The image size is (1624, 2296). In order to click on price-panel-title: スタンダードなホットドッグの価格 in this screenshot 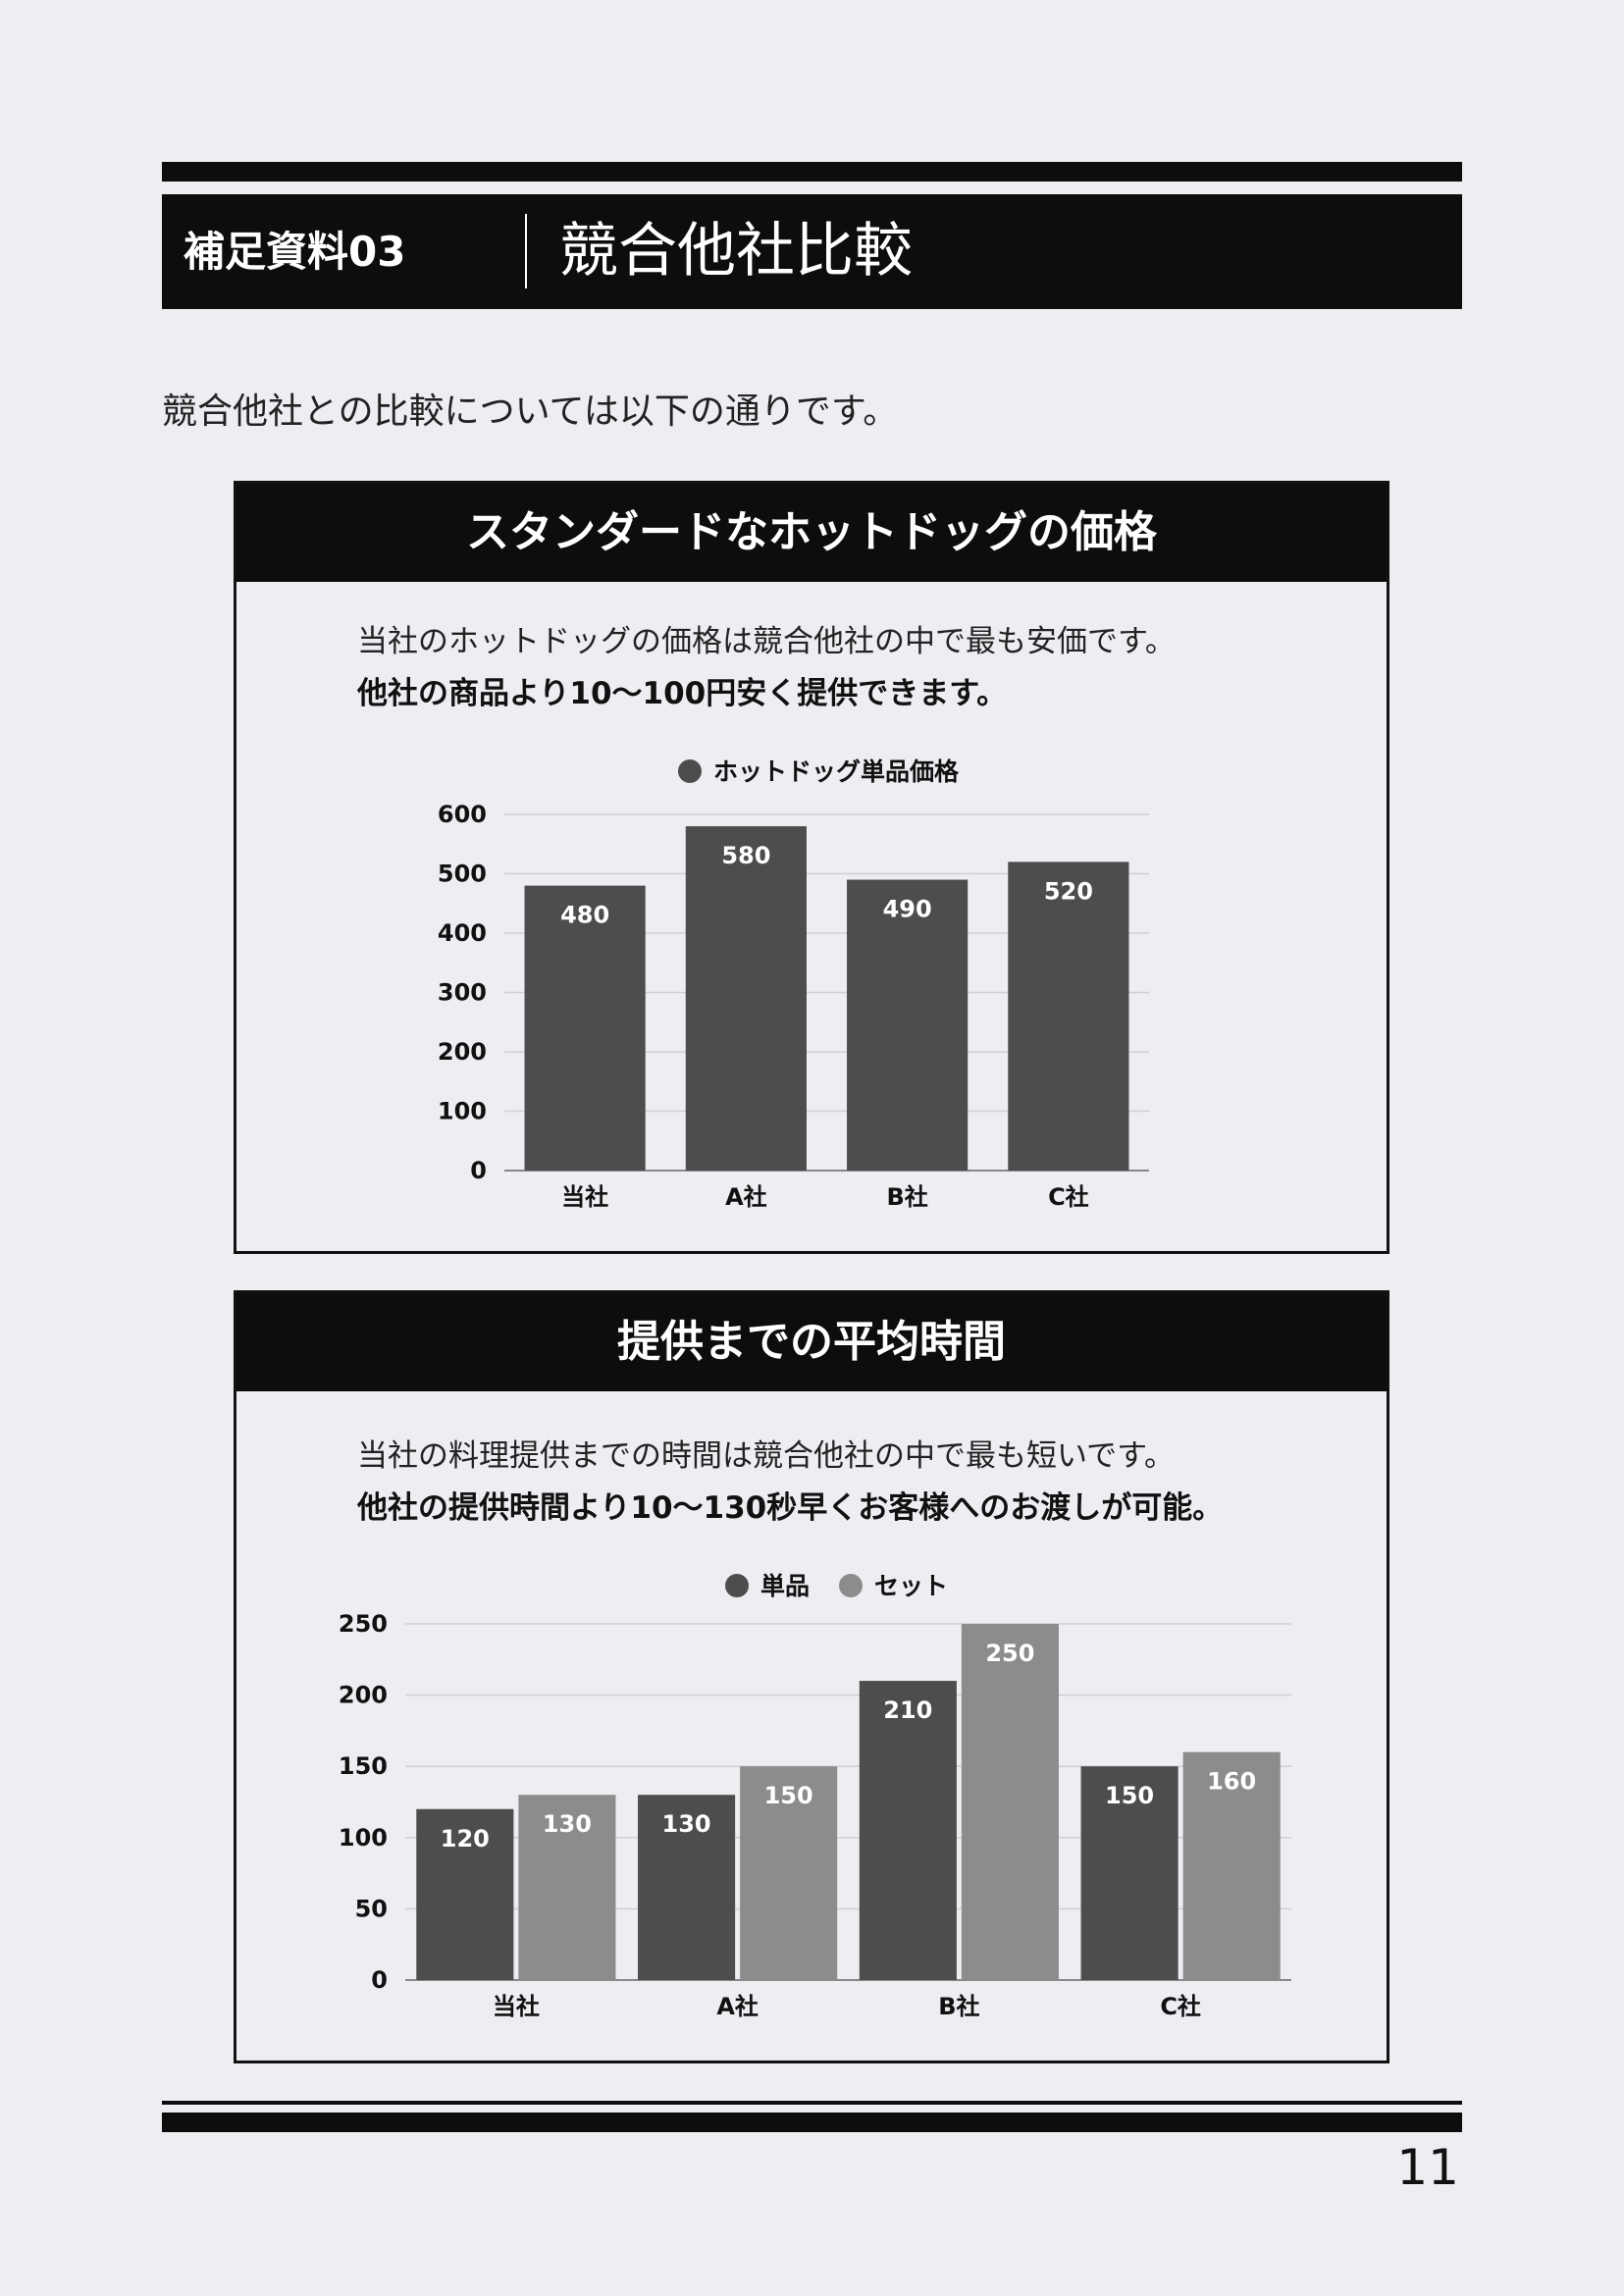, I will do `click(811, 533)`.